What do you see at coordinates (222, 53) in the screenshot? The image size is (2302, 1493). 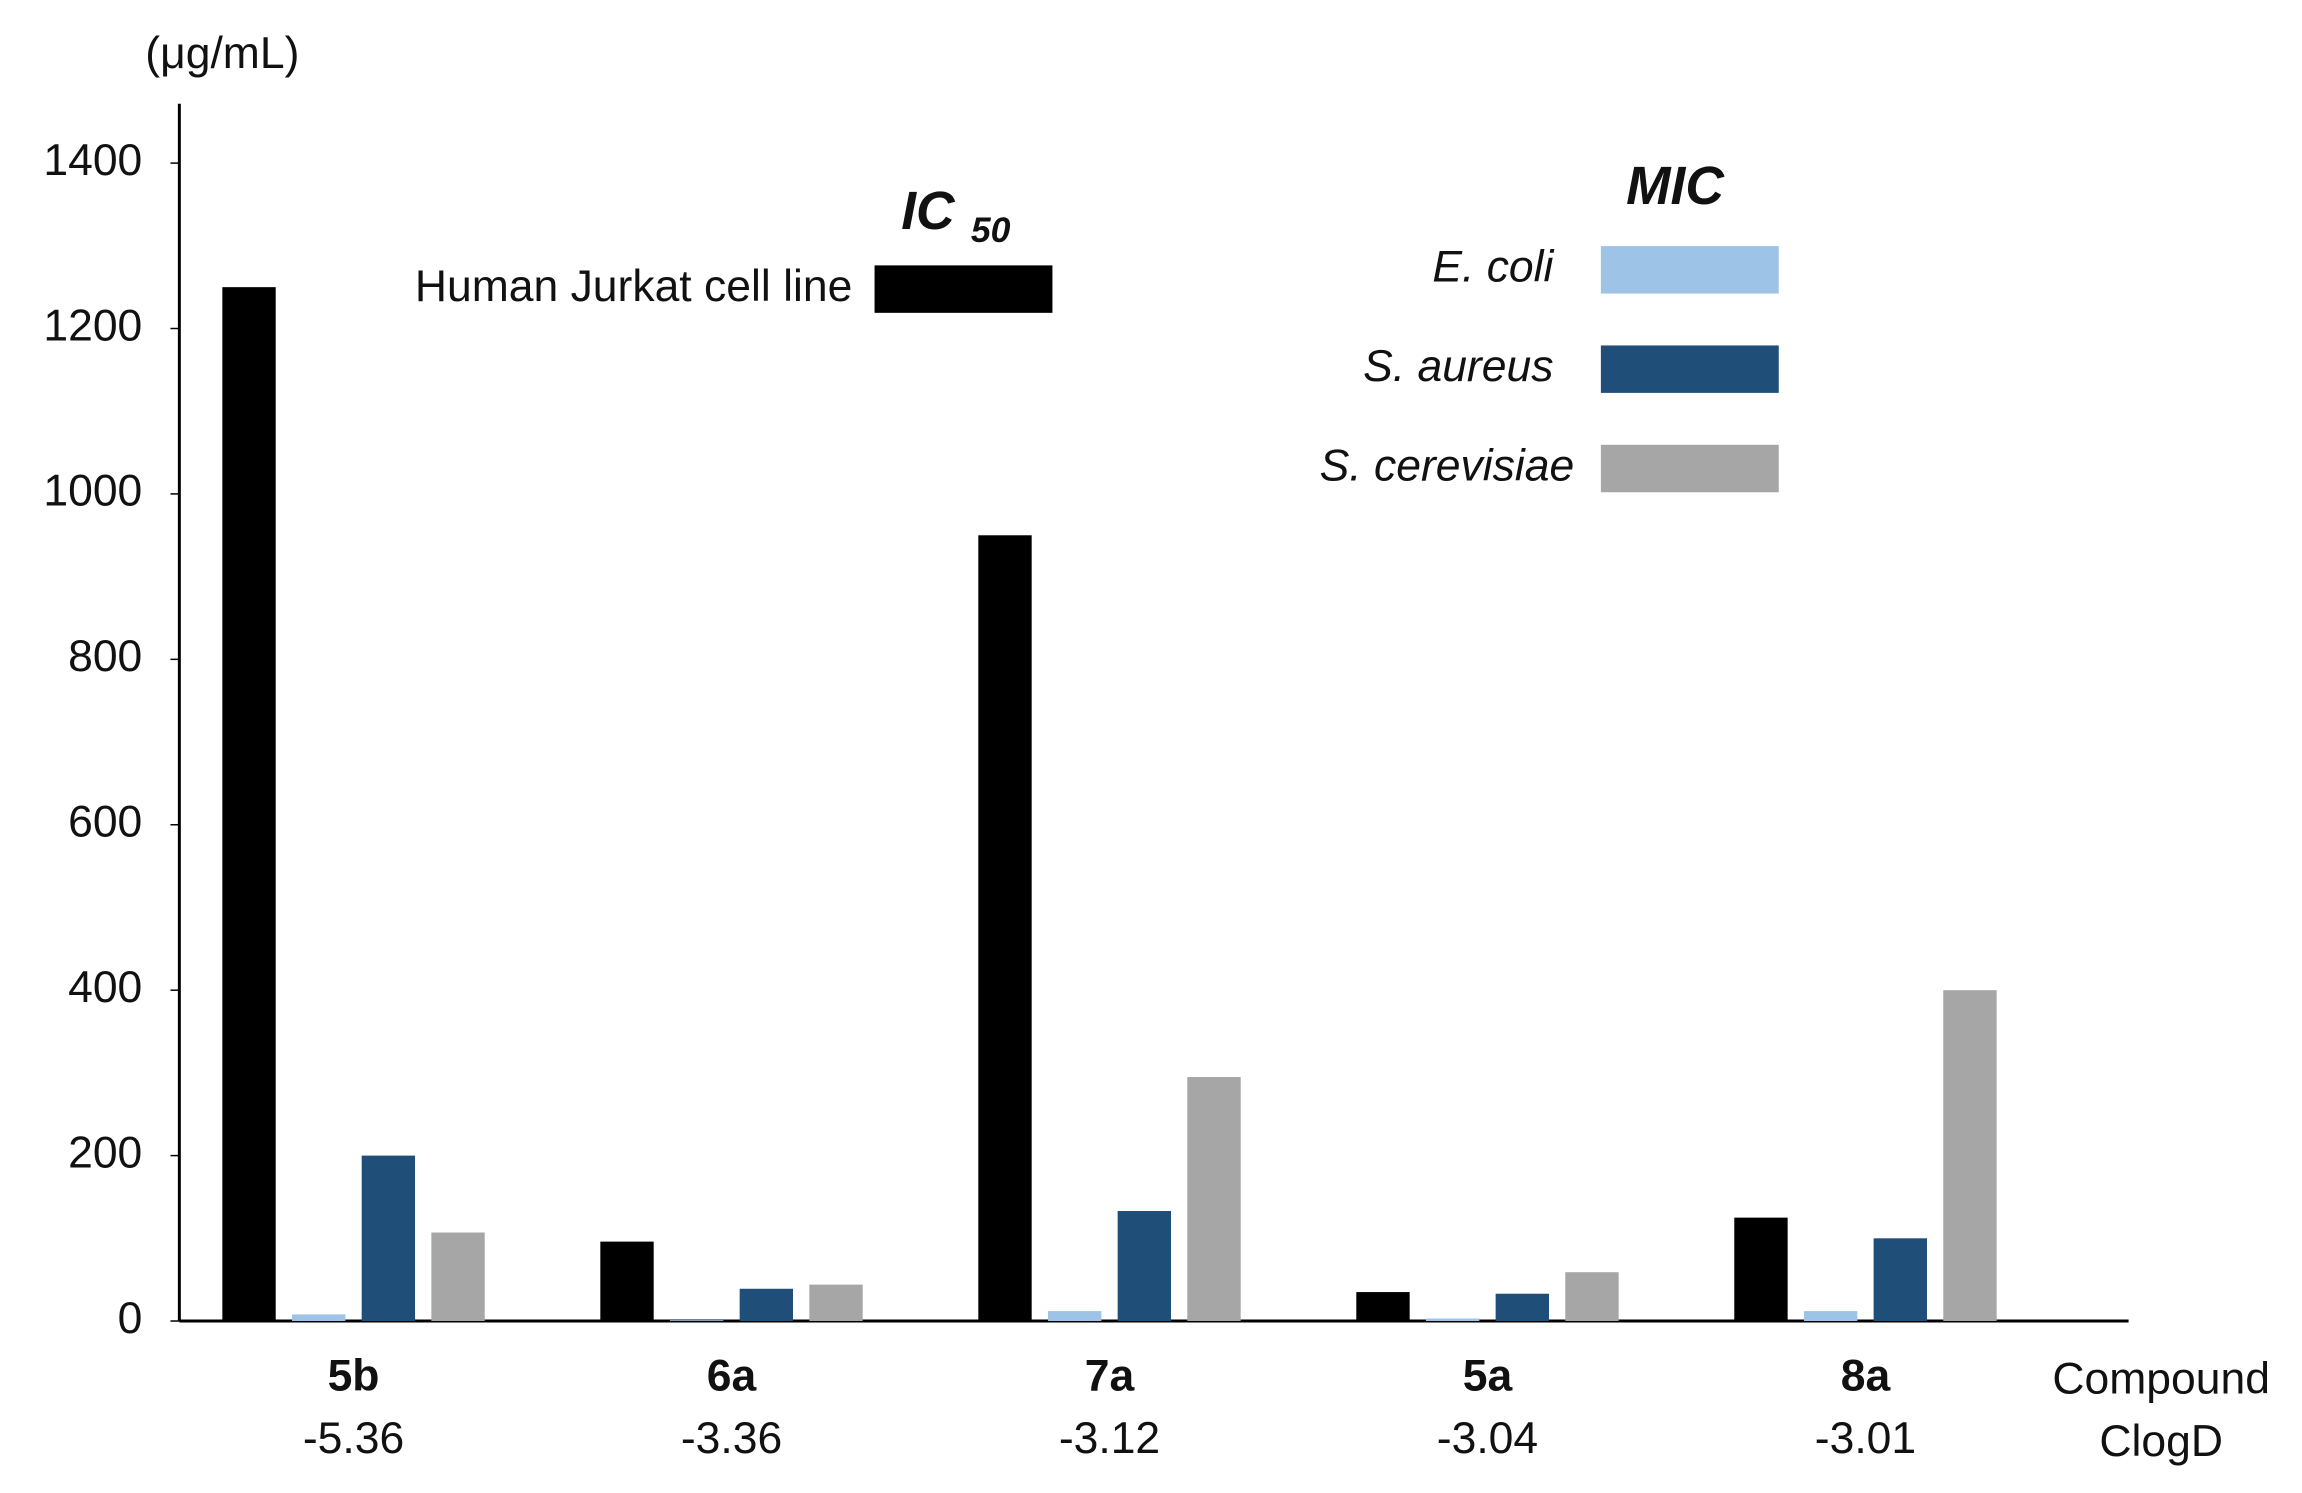 I see `y-unit: (μg/mL)` at bounding box center [222, 53].